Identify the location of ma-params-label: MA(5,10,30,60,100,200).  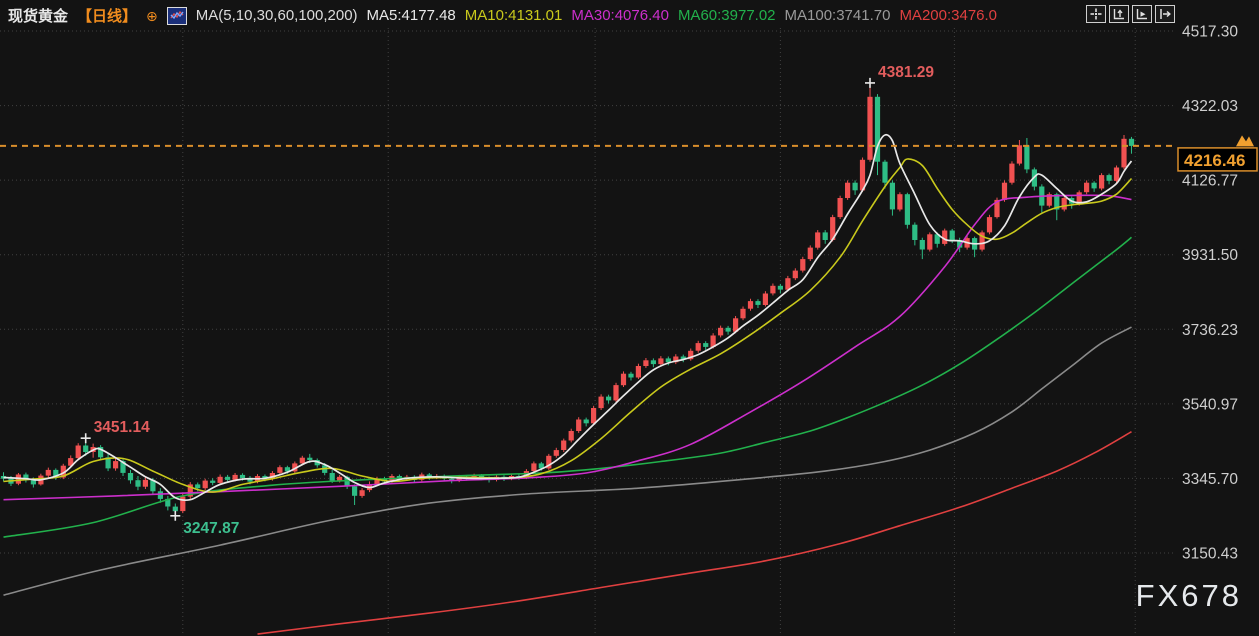
(276, 15).